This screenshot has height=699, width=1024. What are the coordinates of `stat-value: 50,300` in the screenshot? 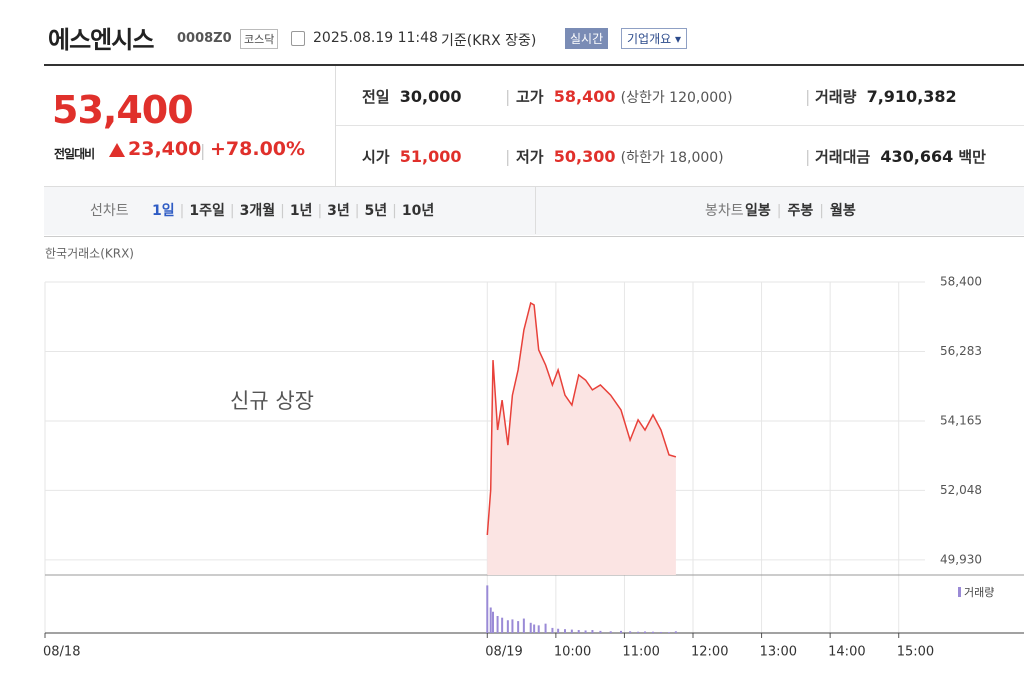 It's located at (584, 156).